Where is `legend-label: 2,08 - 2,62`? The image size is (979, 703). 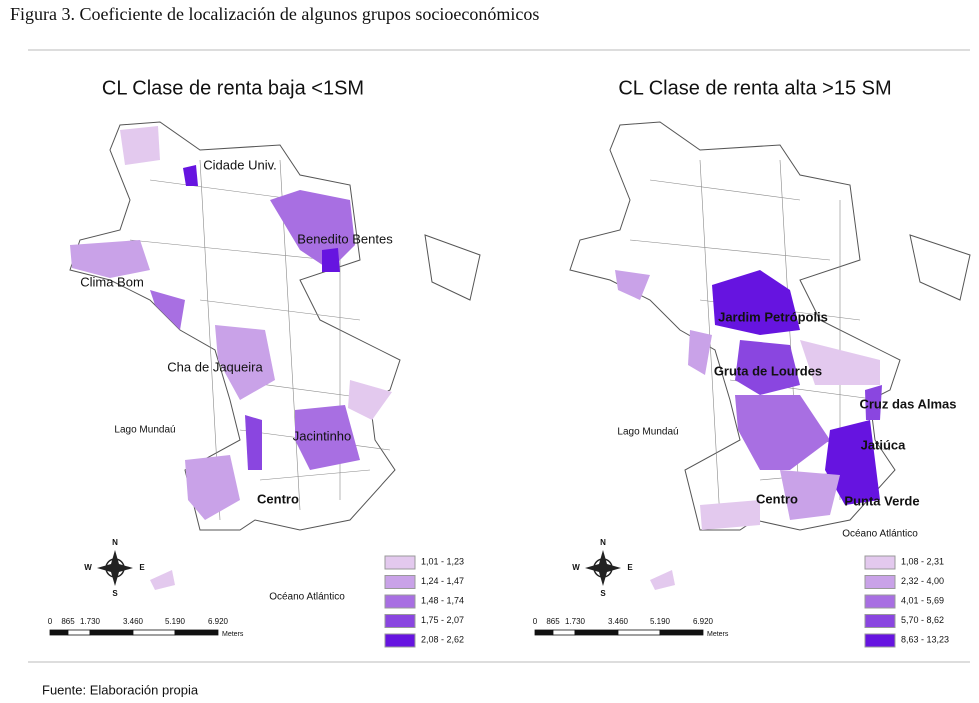
legend-label: 2,08 - 2,62 is located at coordinates (442, 639).